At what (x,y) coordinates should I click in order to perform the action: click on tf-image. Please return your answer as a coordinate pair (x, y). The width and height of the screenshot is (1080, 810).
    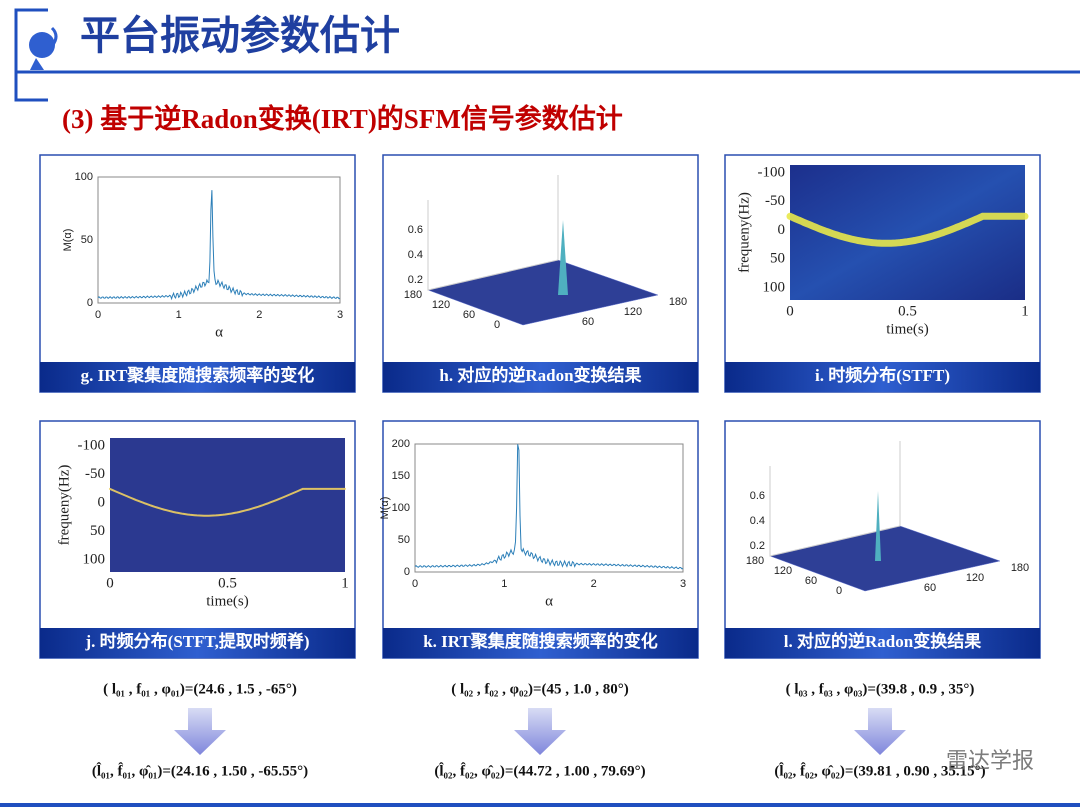
    Looking at the image, I should click on (227, 505).